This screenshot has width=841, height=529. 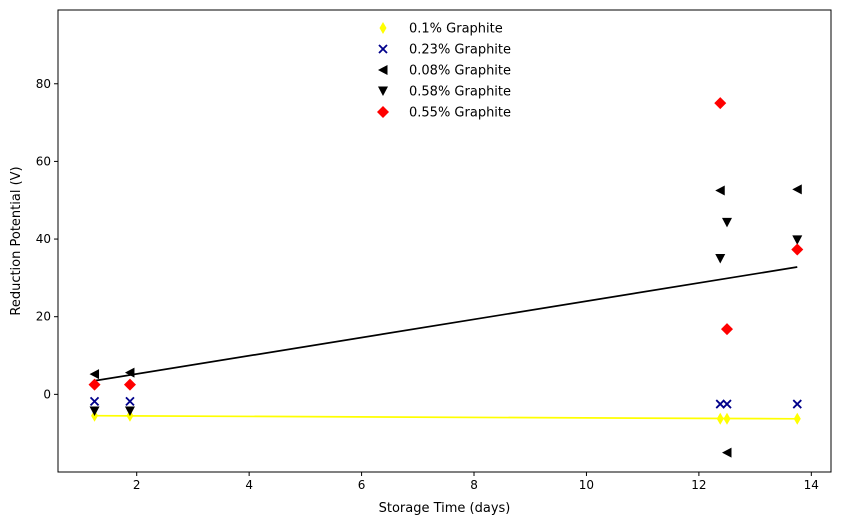 What do you see at coordinates (16, 240) in the screenshot?
I see `y-axis-label: Reduction Potential (V)` at bounding box center [16, 240].